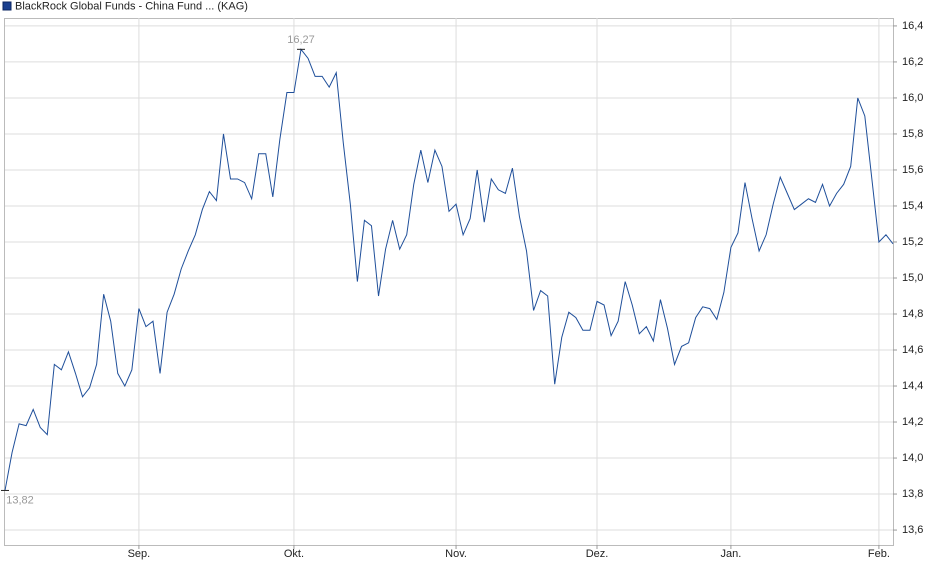  What do you see at coordinates (912, 278) in the screenshot?
I see `y-tick-label: 15,0` at bounding box center [912, 278].